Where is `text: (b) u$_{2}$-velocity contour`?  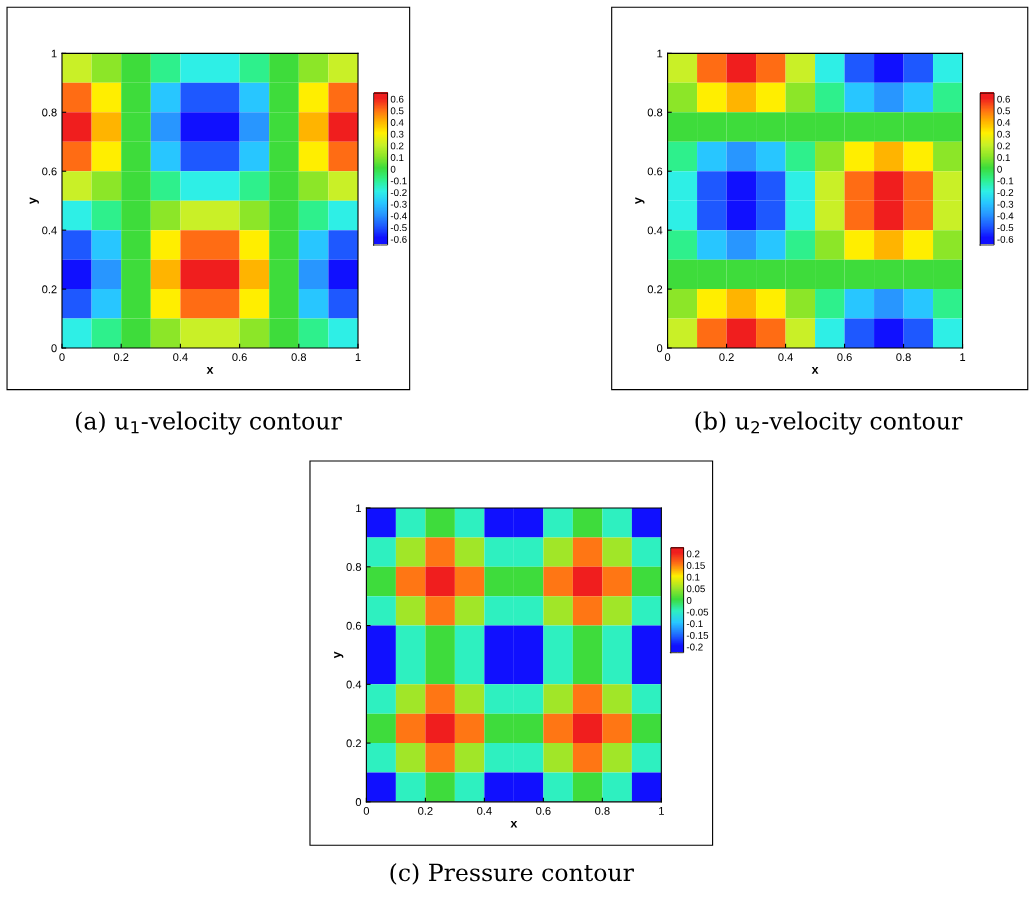 text: (b) u$_{2}$-velocity contour is located at coordinates (829, 423).